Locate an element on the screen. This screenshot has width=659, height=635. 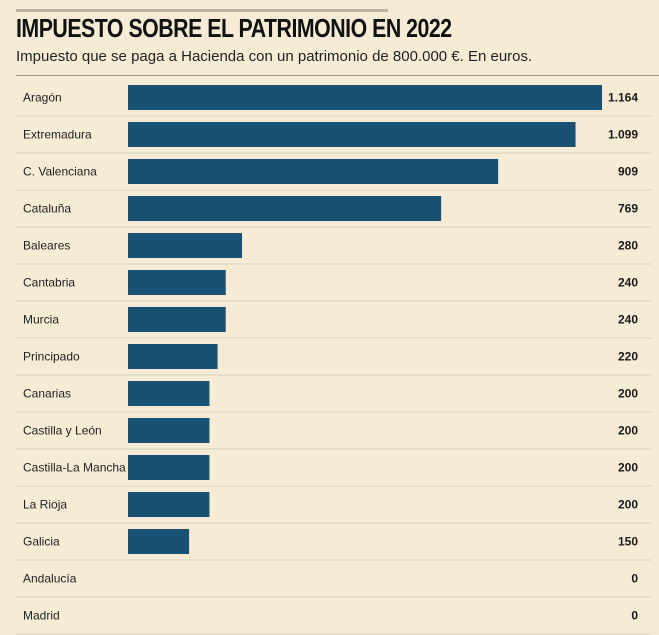
category-label: Castilla-La Mancha is located at coordinates (74, 468).